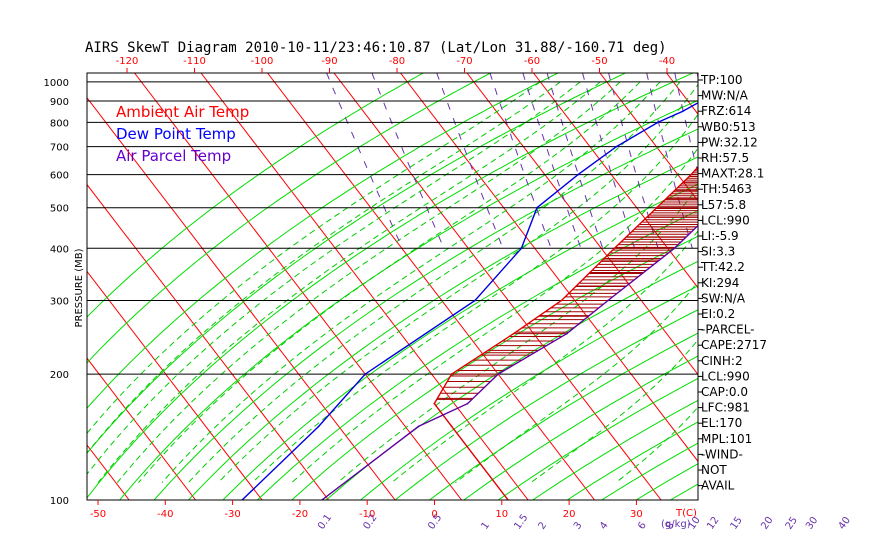  What do you see at coordinates (728, 330) in the screenshot?
I see `index-label: -PARCEL-` at bounding box center [728, 330].